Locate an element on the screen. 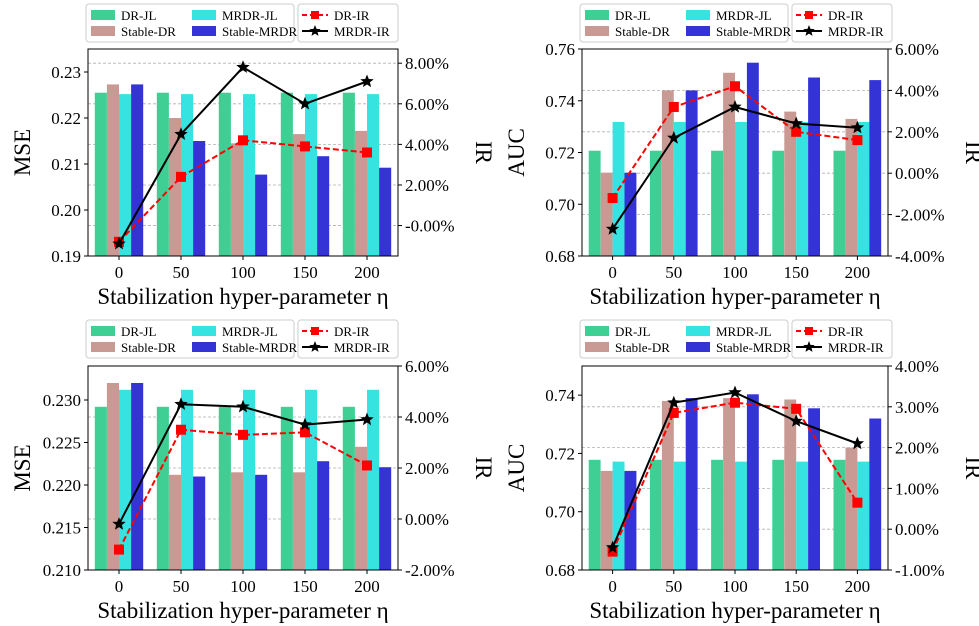 This screenshot has height=626, width=979. y-tick-label: 0.68 is located at coordinates (560, 256).